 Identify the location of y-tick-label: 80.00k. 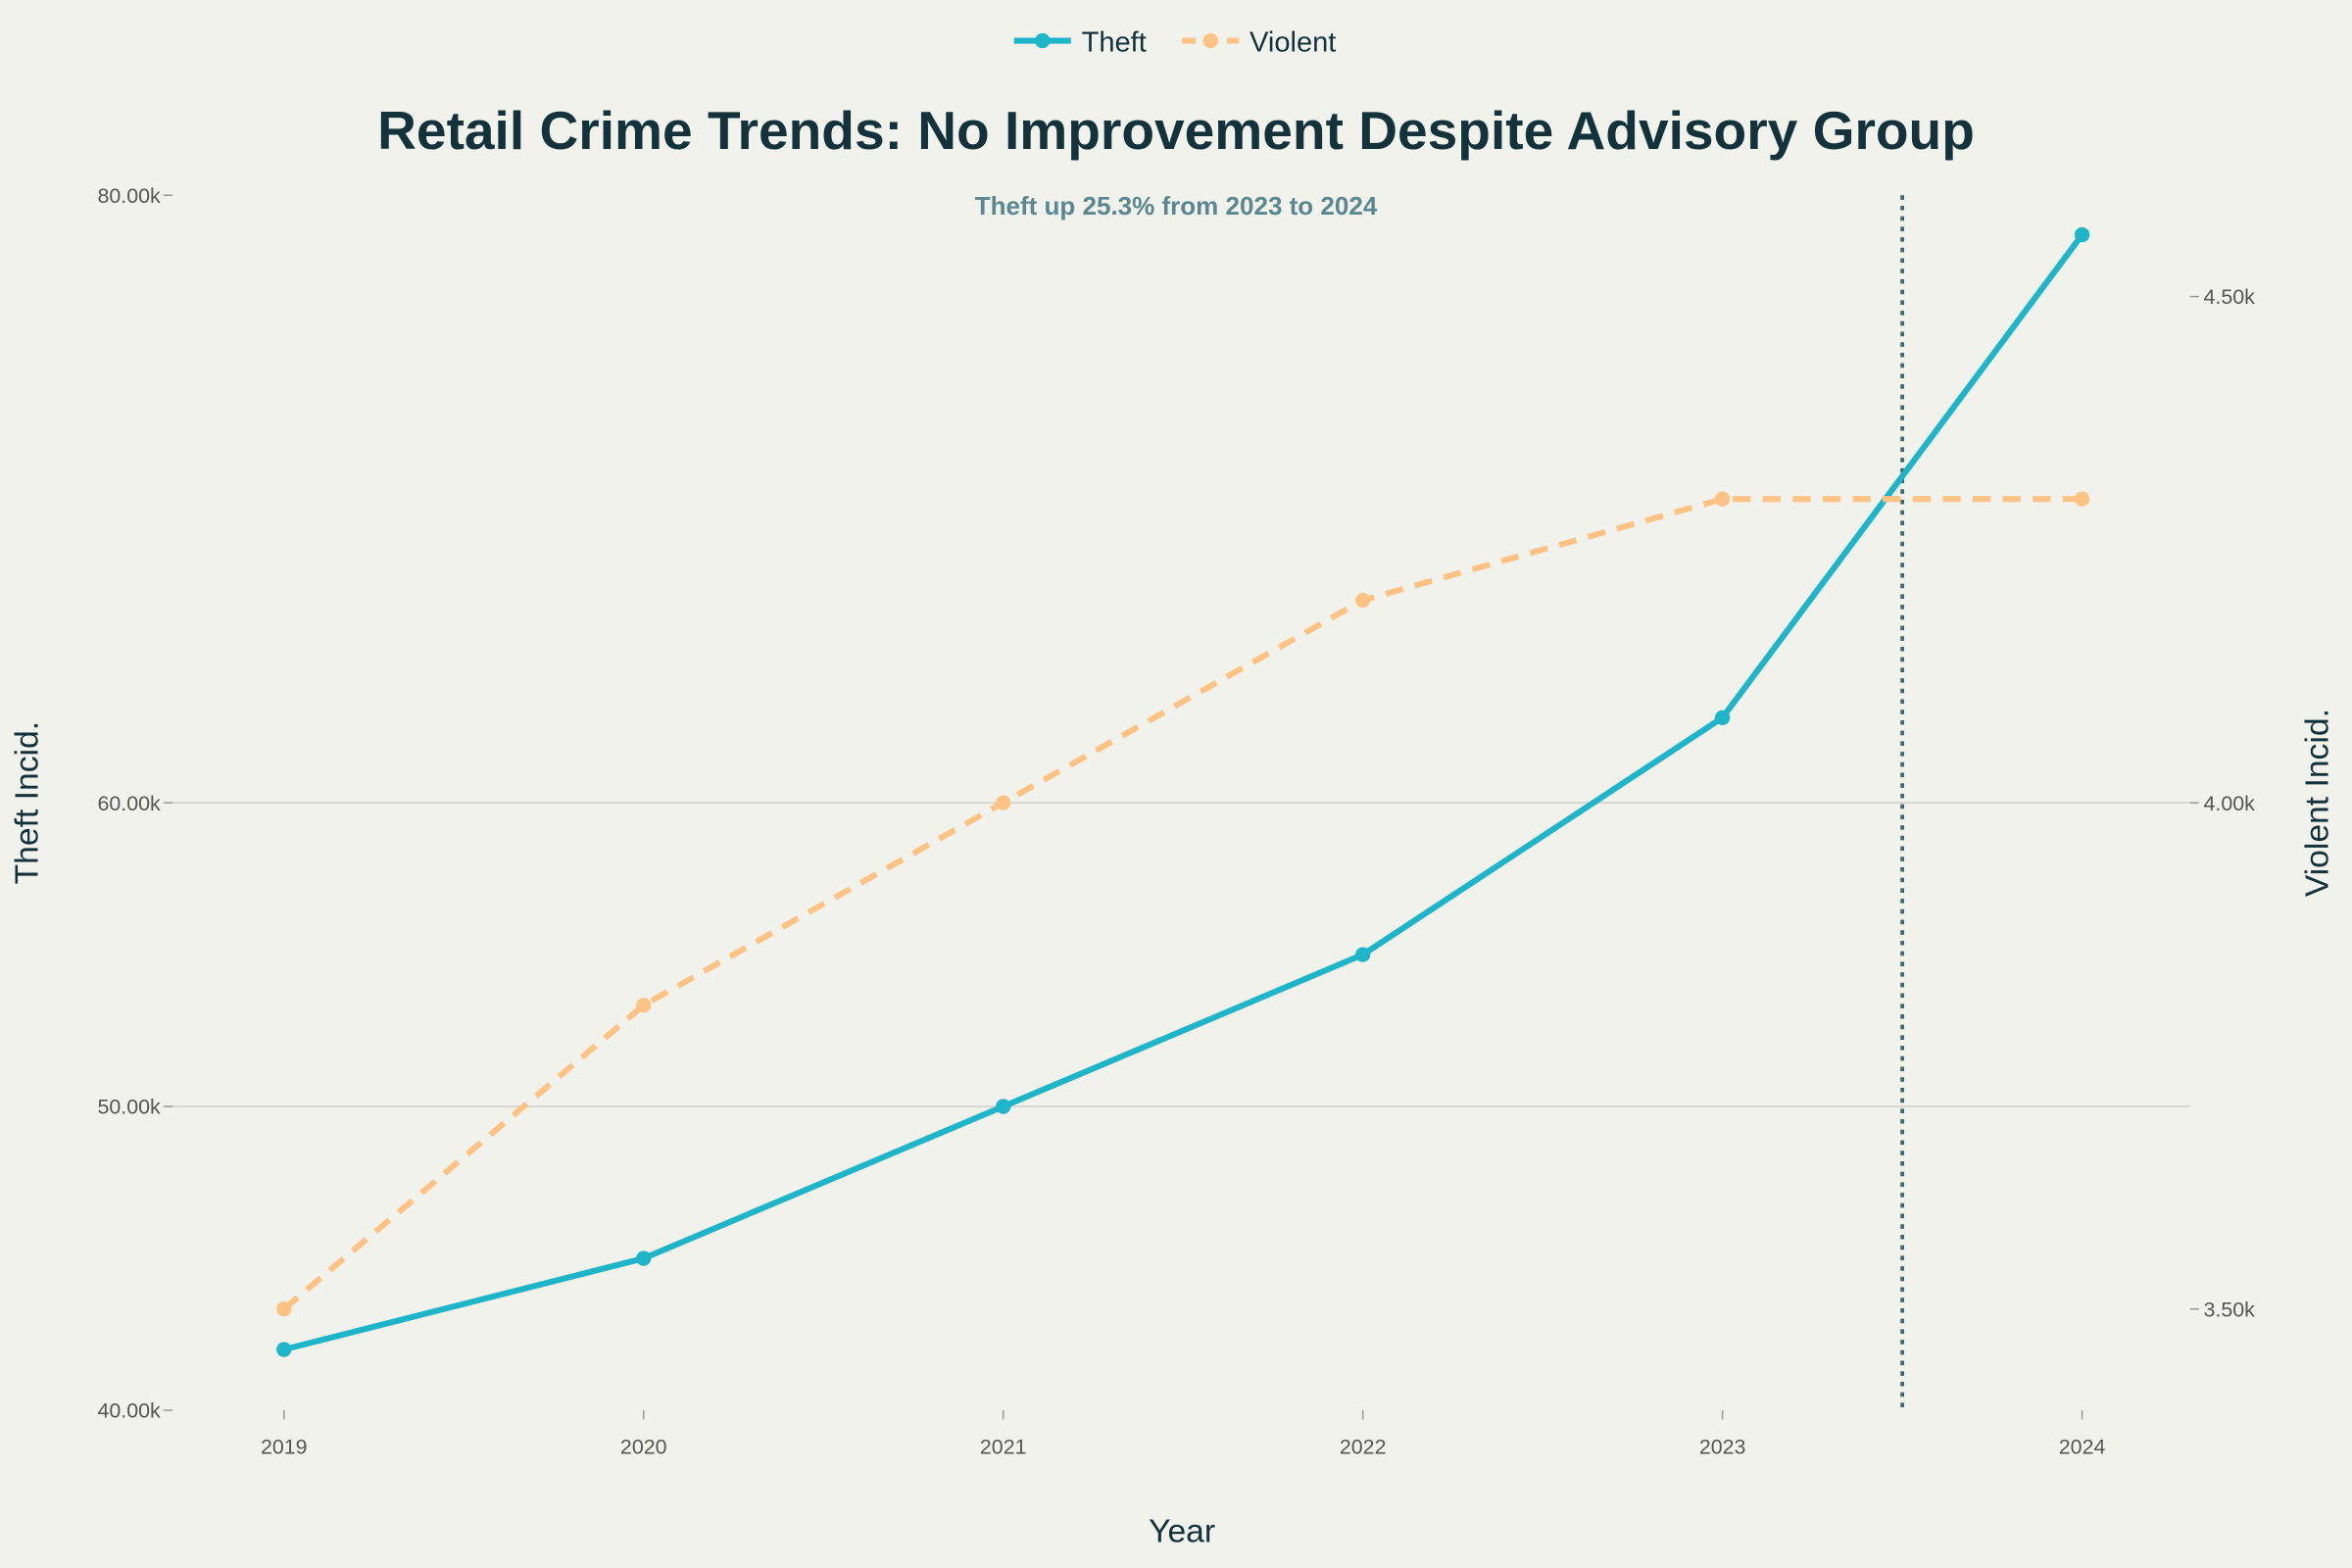
(129, 196).